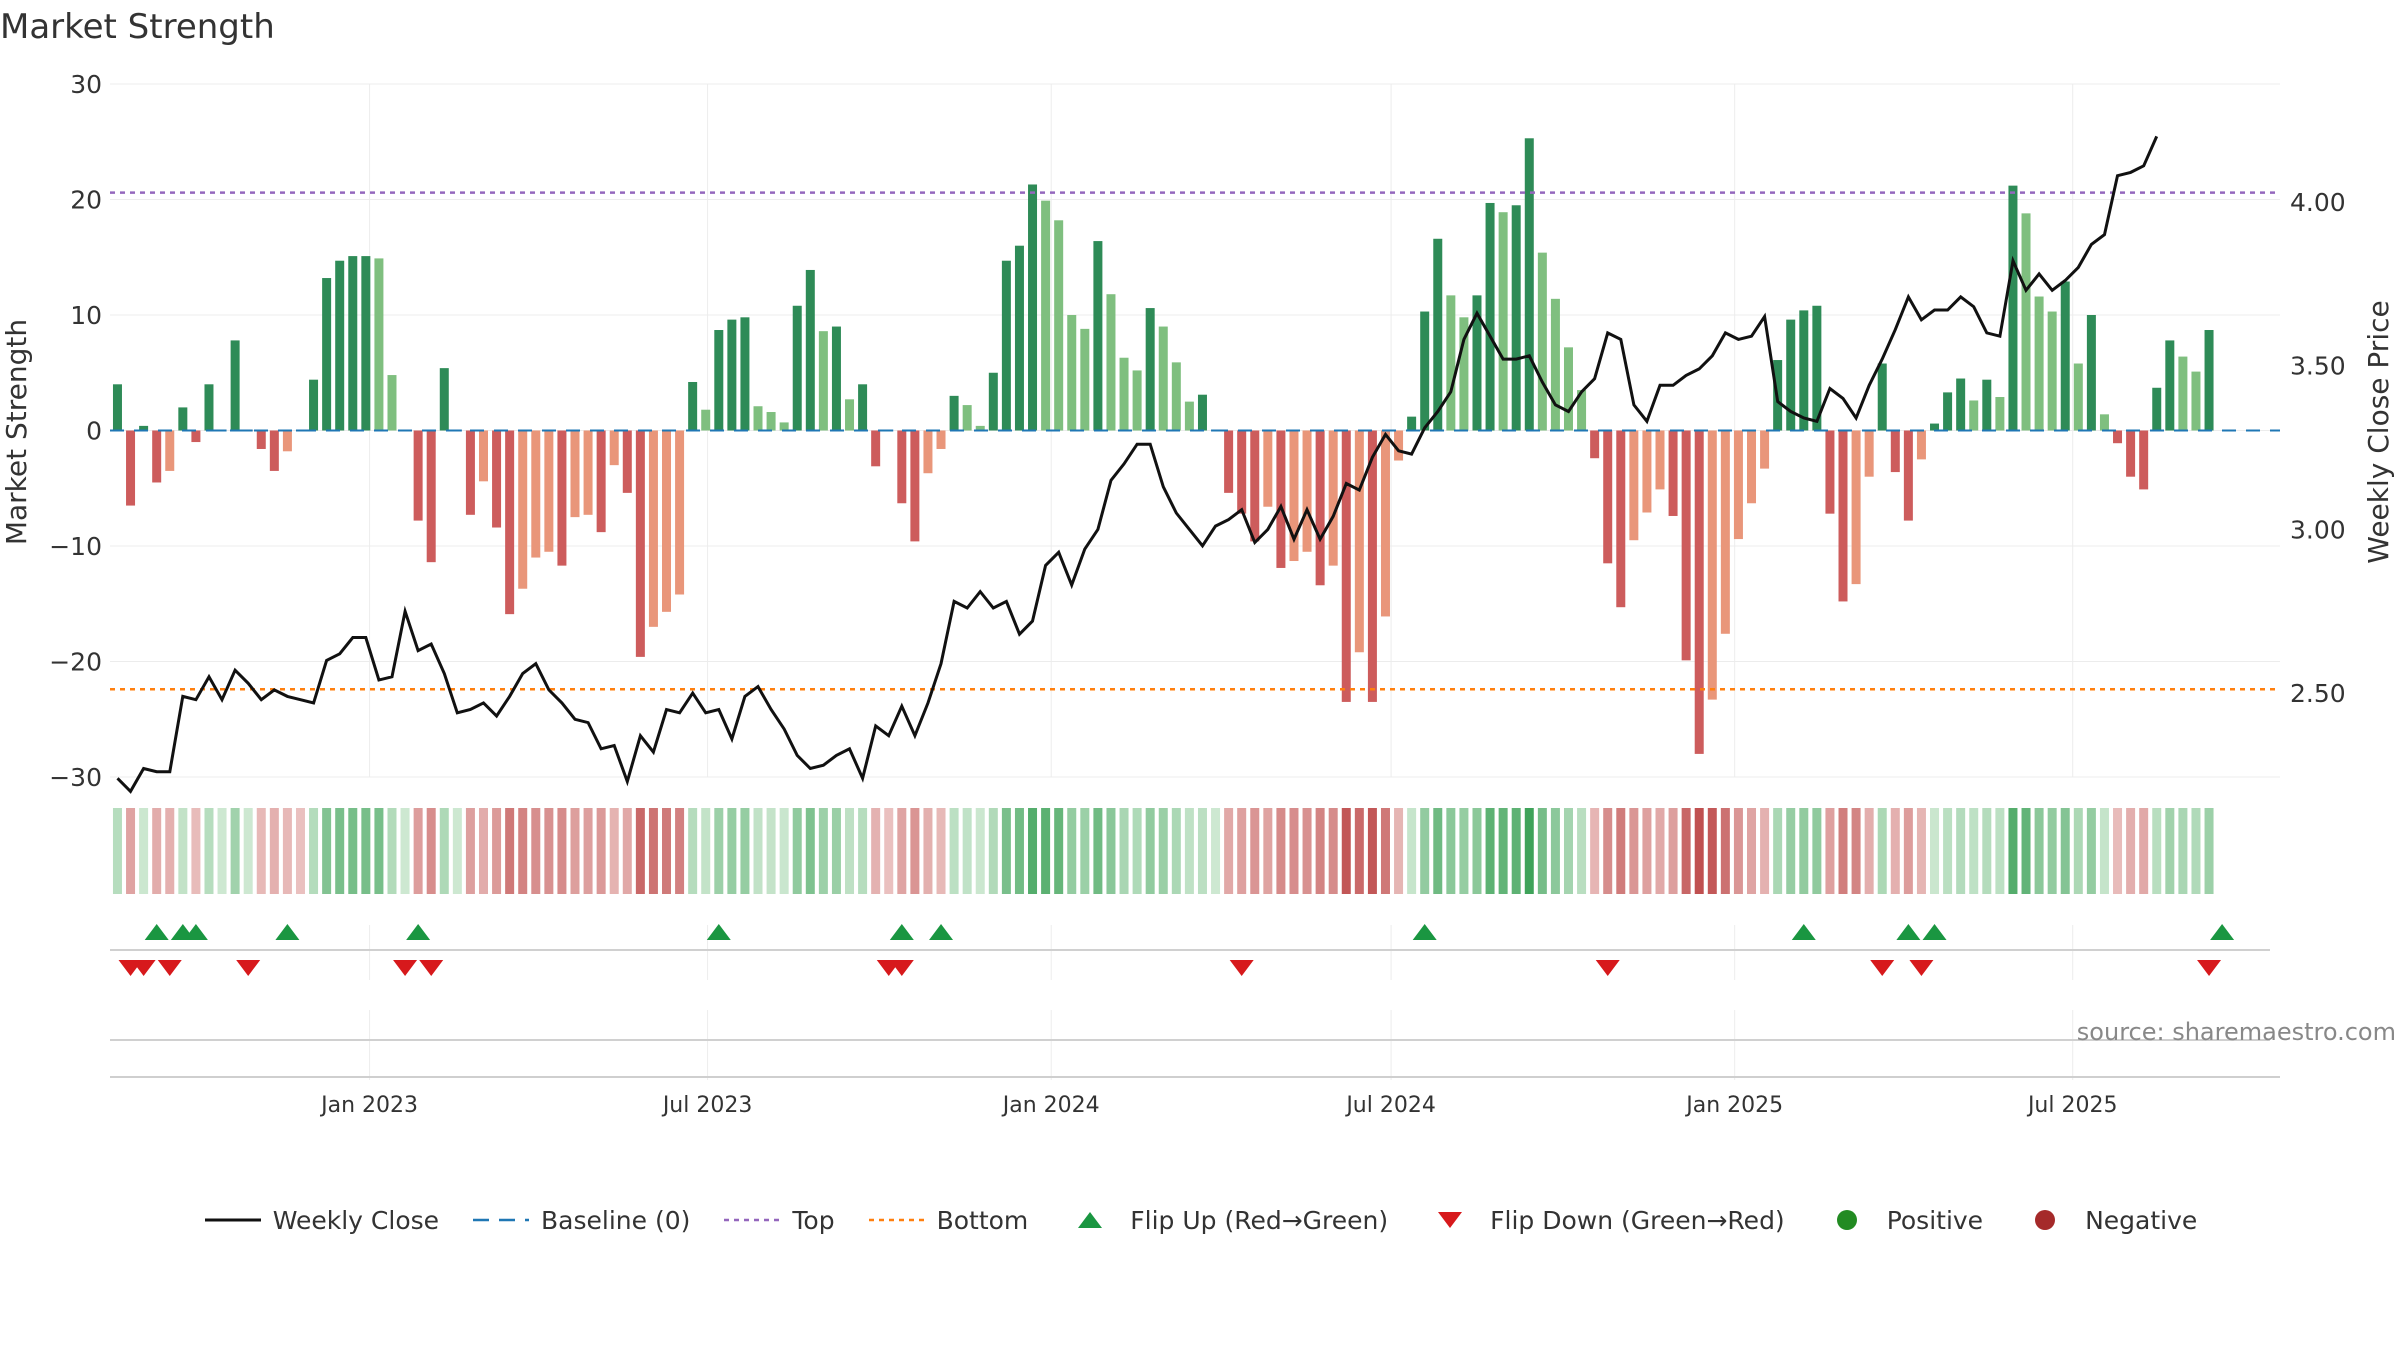  I want to click on legend-item-positive: Positive, so click(1900, 1220).